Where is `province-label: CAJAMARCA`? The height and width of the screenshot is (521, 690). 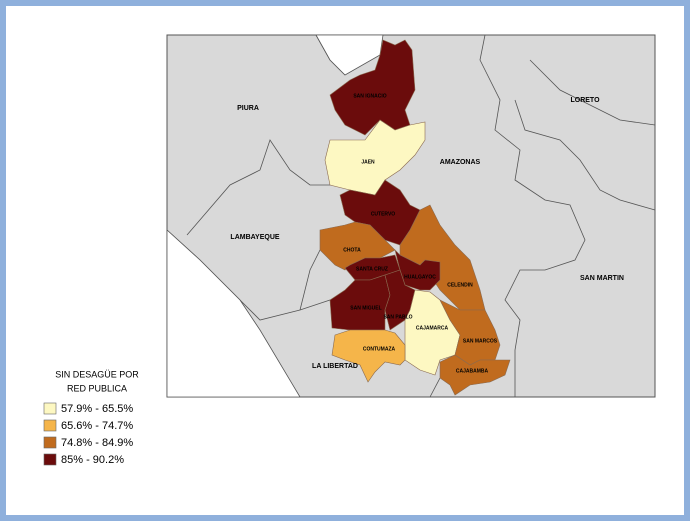 province-label: CAJAMARCA is located at coordinates (432, 328).